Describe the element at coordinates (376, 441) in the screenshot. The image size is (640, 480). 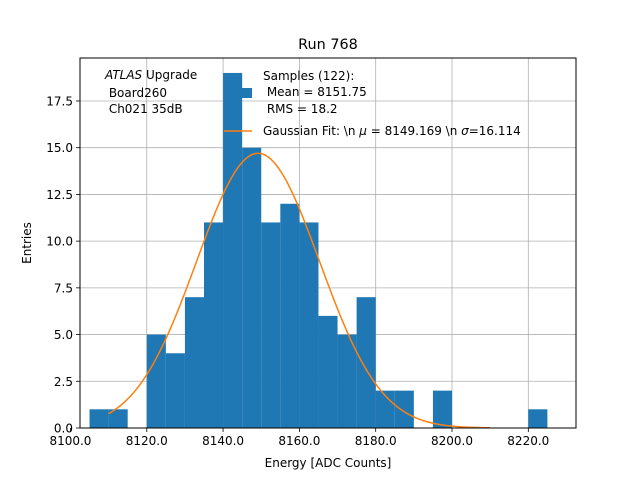
I see `x-tick-label: 8180.0` at that location.